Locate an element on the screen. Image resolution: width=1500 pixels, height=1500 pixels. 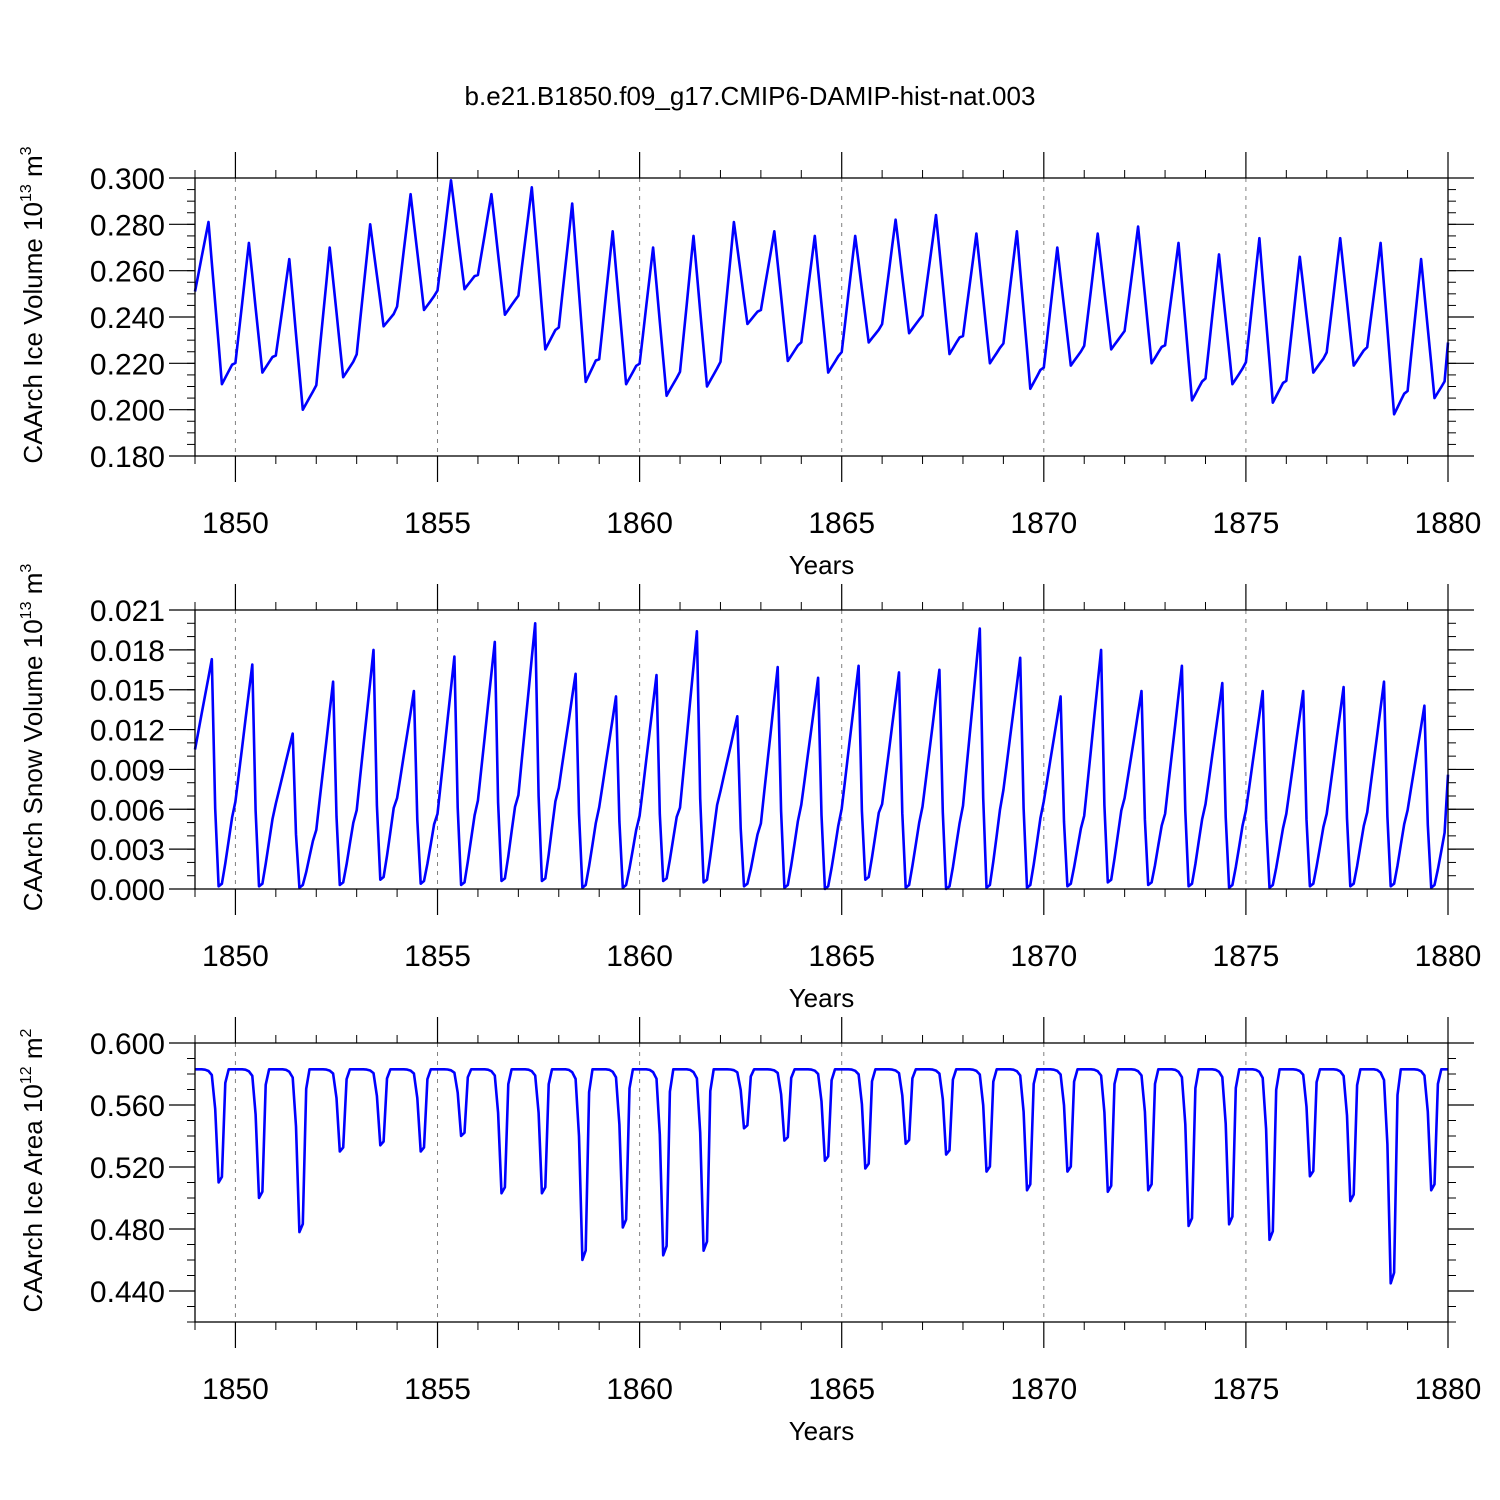
y-axis-title: CAArch Snow Volume 1013 m3 is located at coordinates (33, 738).